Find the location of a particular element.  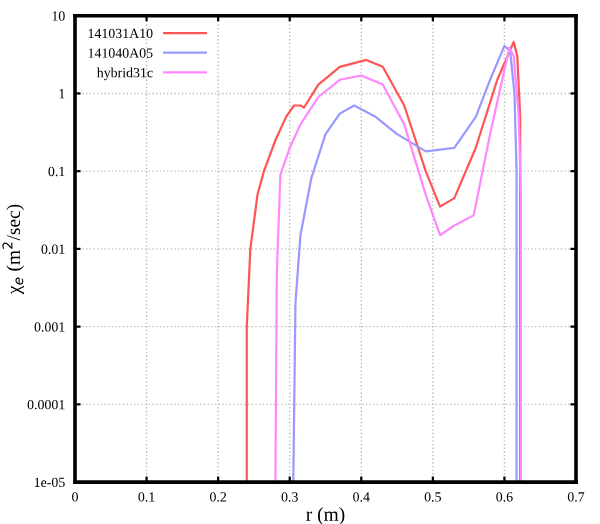

x-axis-title: r (m) is located at coordinates (325, 515).